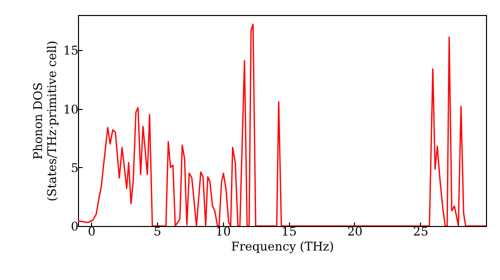 Image resolution: width=500 pixels, height=280 pixels. I want to click on x-tick-label: 25, so click(420, 231).